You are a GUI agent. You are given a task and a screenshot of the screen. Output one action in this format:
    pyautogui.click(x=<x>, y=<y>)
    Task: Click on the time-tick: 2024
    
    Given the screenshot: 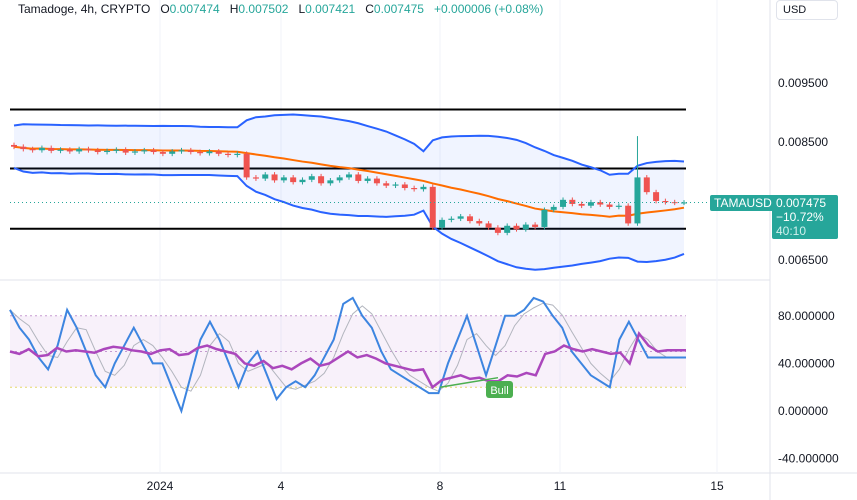 What is the action you would take?
    pyautogui.click(x=160, y=486)
    